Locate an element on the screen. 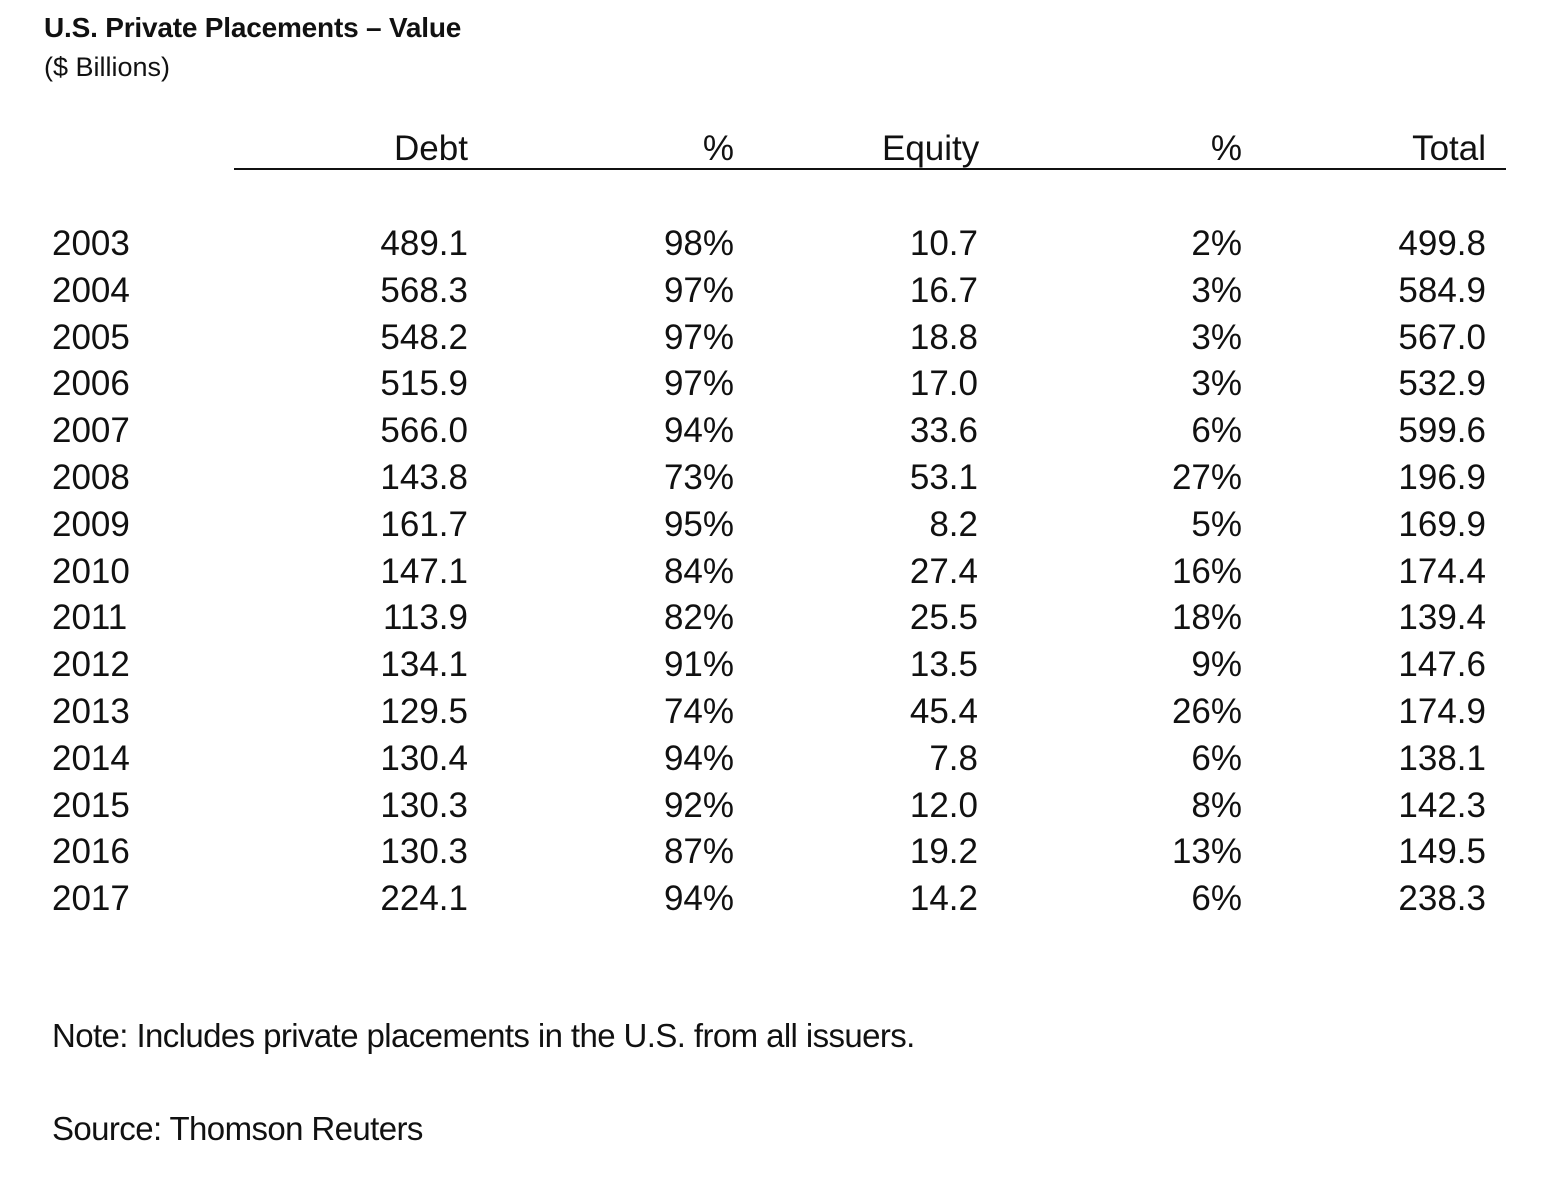  equity-cell: 14.2 is located at coordinates (943, 899).